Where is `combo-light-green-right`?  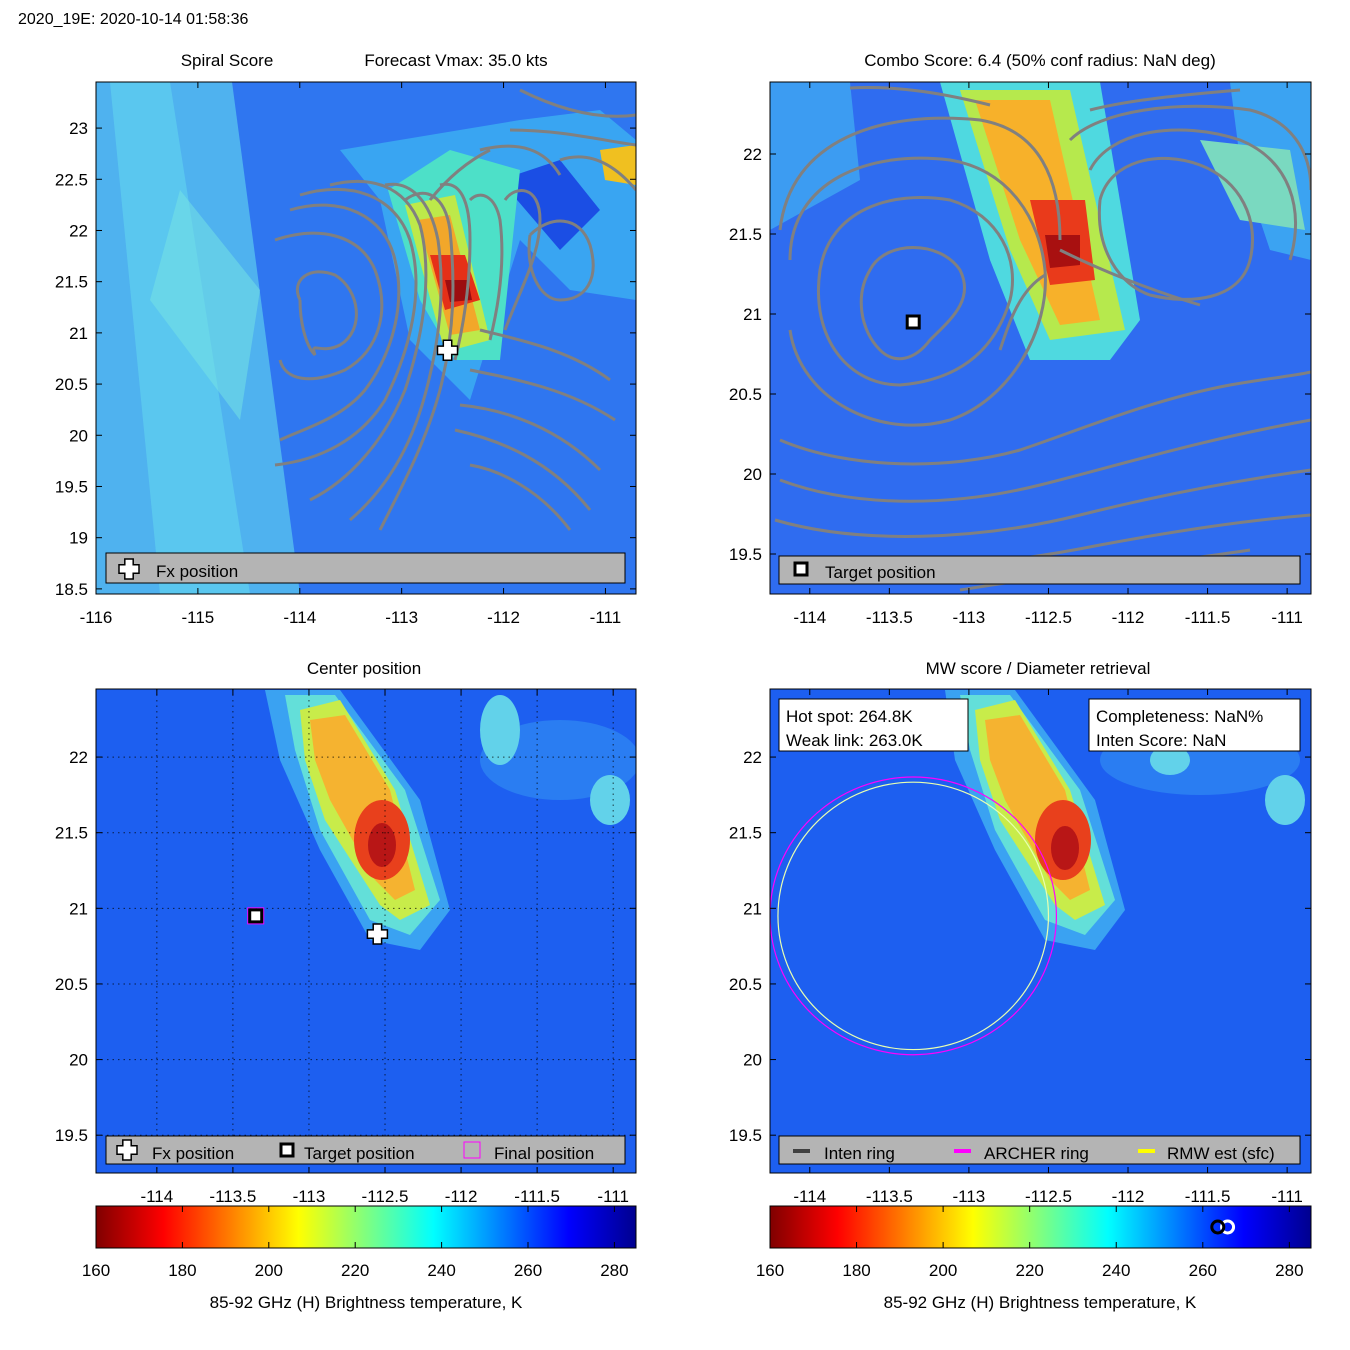 combo-light-green-right is located at coordinates (1252, 185).